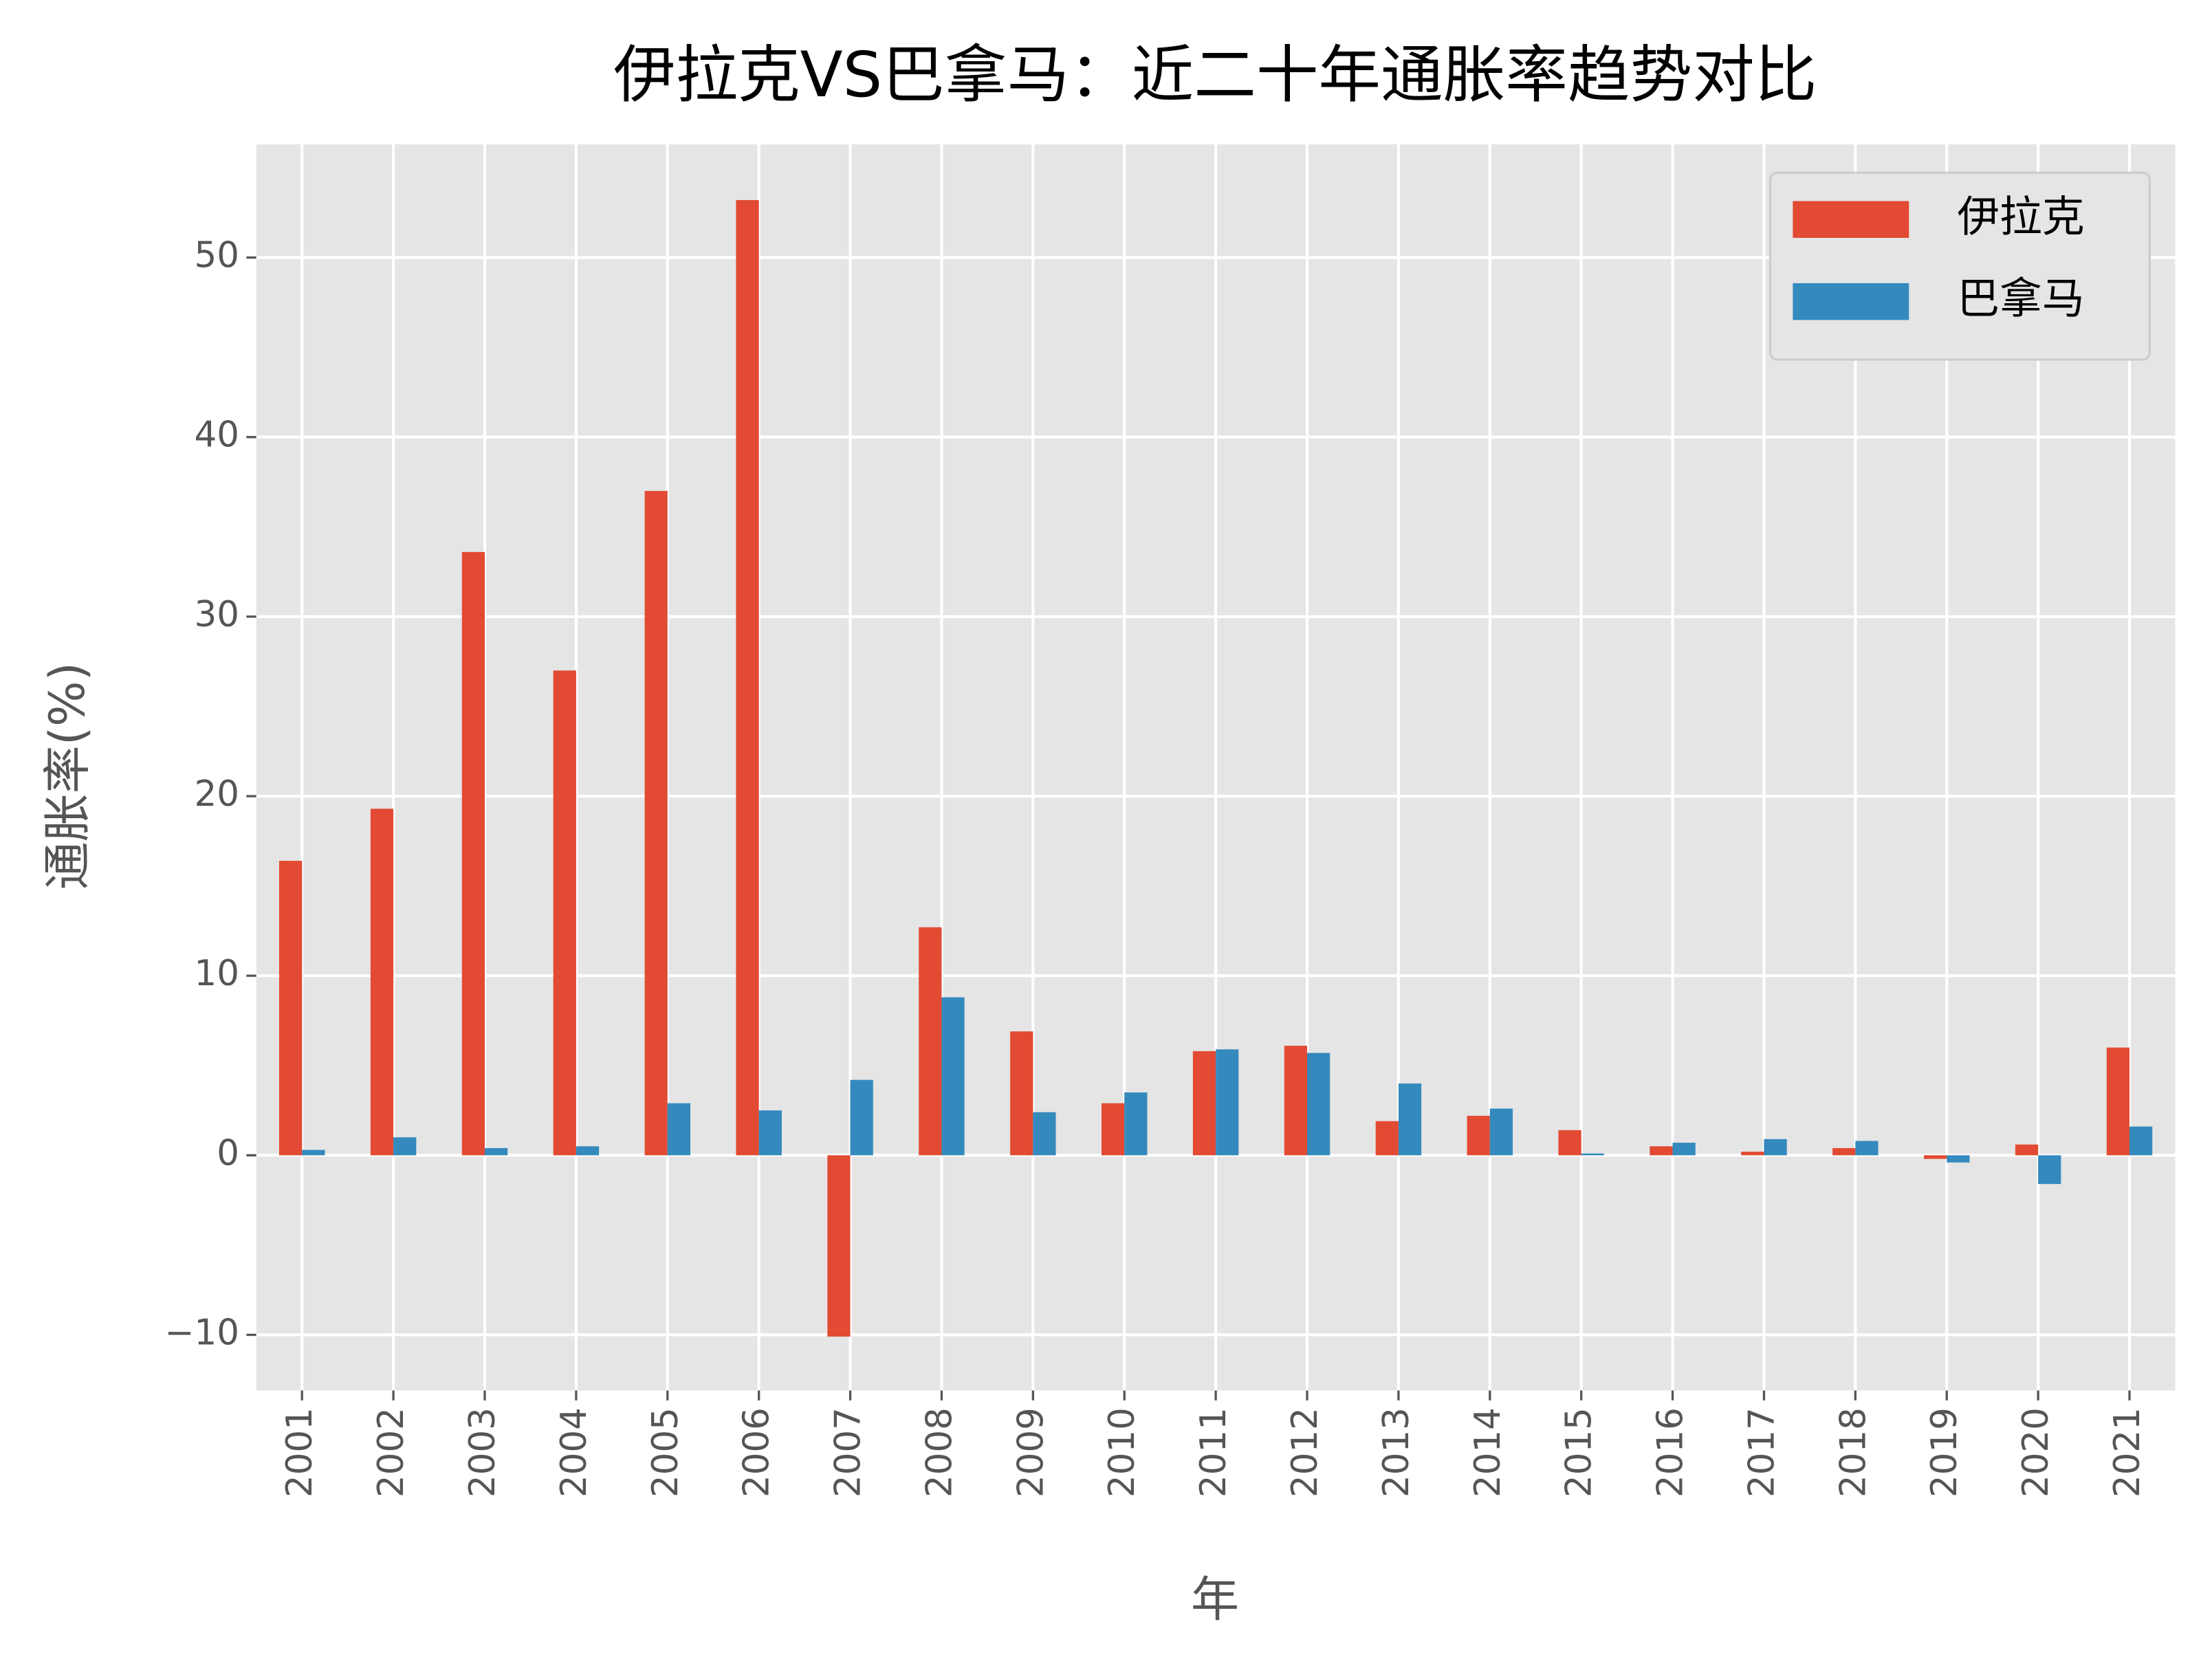 The image size is (2212, 1670). Describe the element at coordinates (299, 1452) in the screenshot. I see `x-tick-label: 2001` at that location.